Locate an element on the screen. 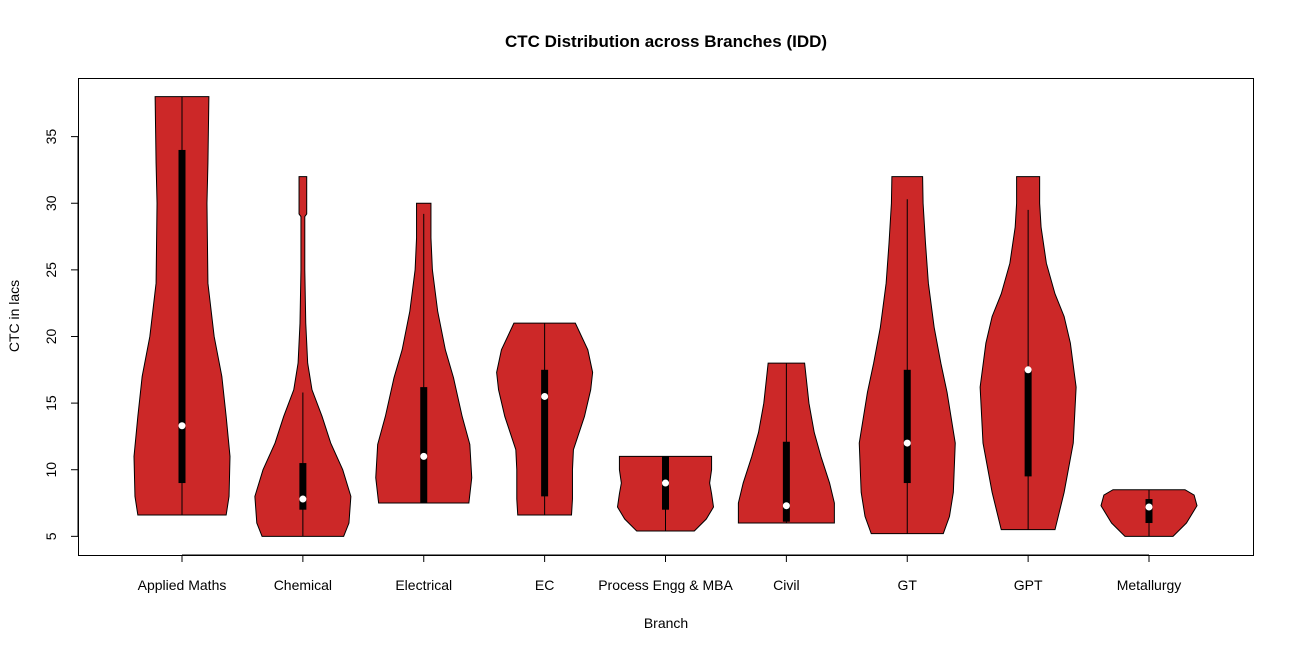  x-axis-label: Branch is located at coordinates (666, 623).